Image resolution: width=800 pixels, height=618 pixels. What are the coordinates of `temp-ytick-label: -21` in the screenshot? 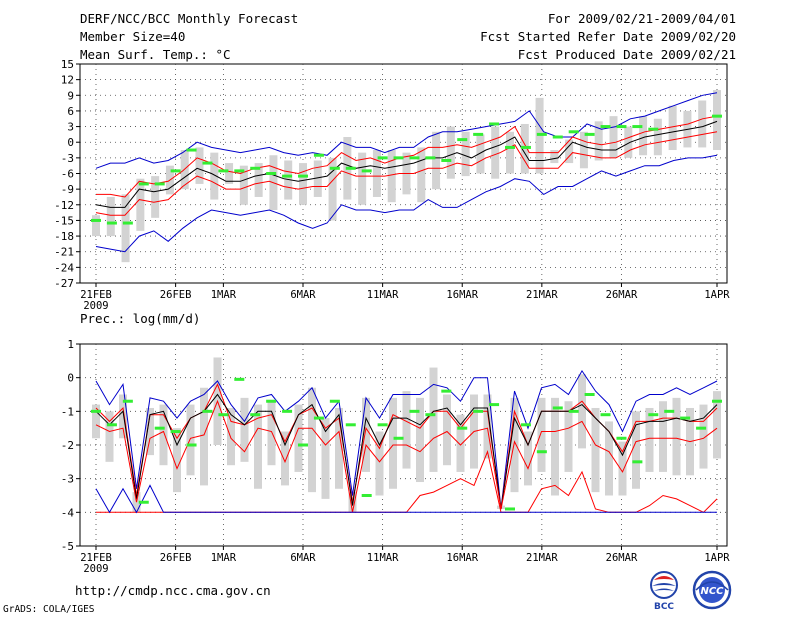 It's located at (64, 252).